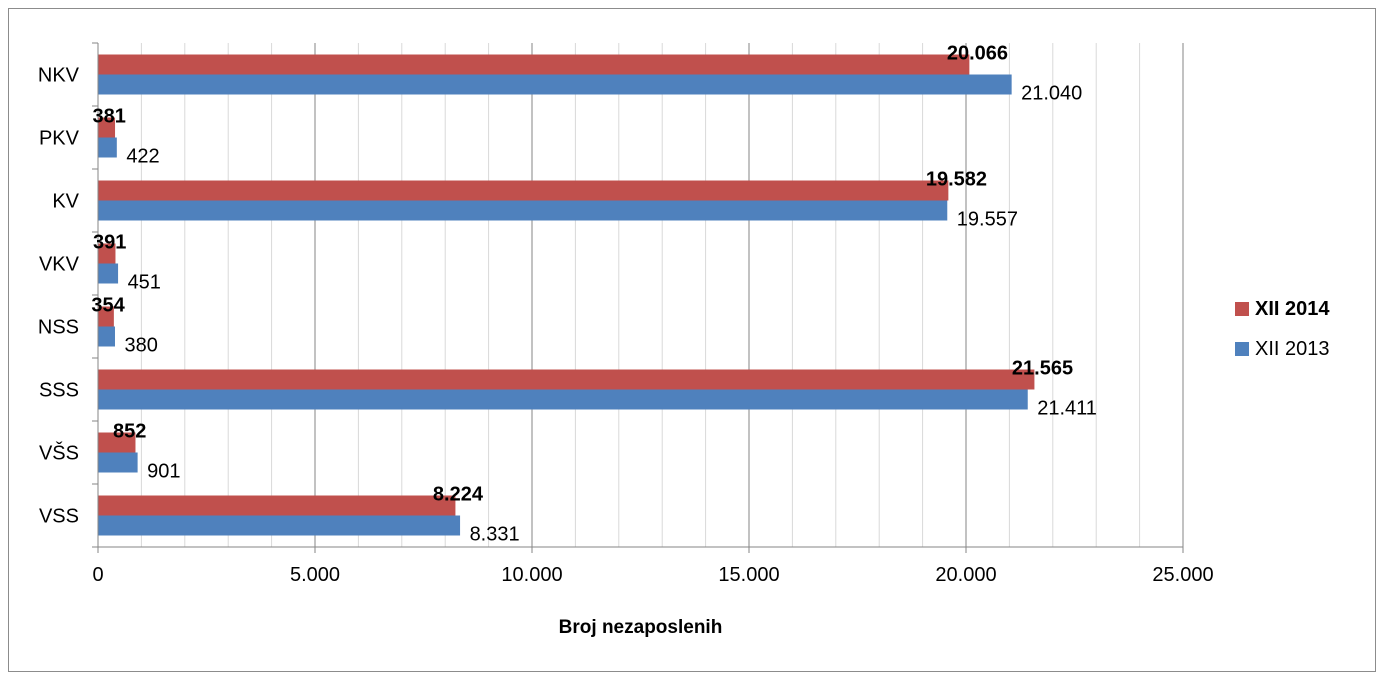 The width and height of the screenshot is (1378, 675). Describe the element at coordinates (59, 391) in the screenshot. I see `category-label: SSS` at that location.